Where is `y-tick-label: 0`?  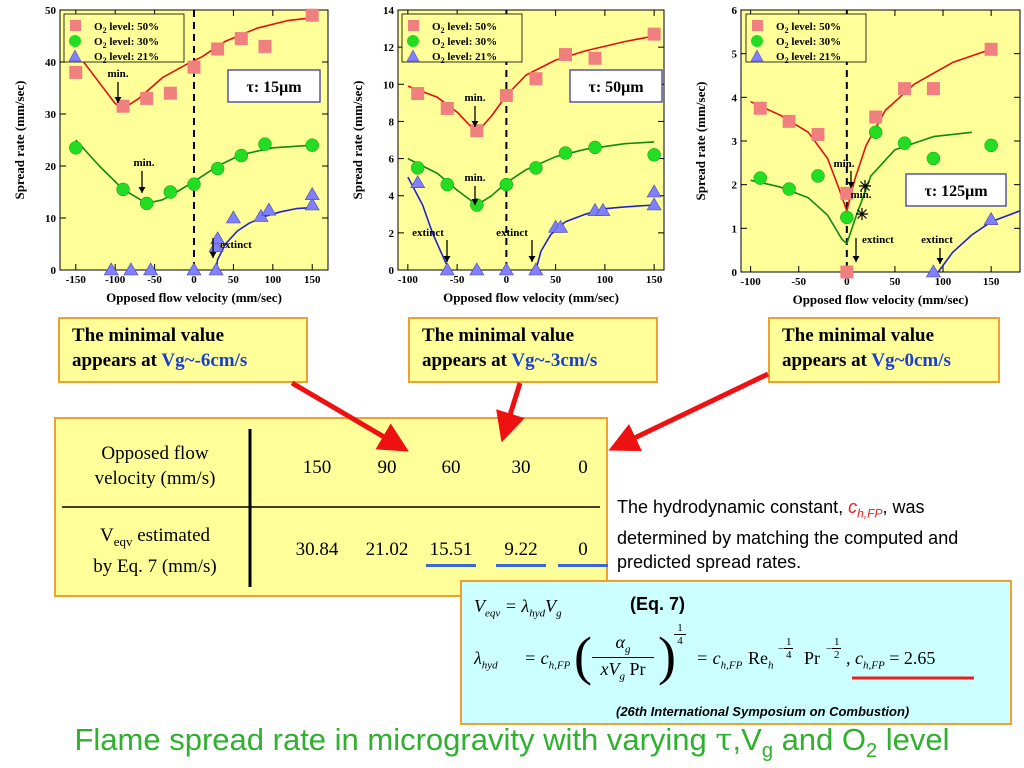
y-tick-label: 0 is located at coordinates (54, 271).